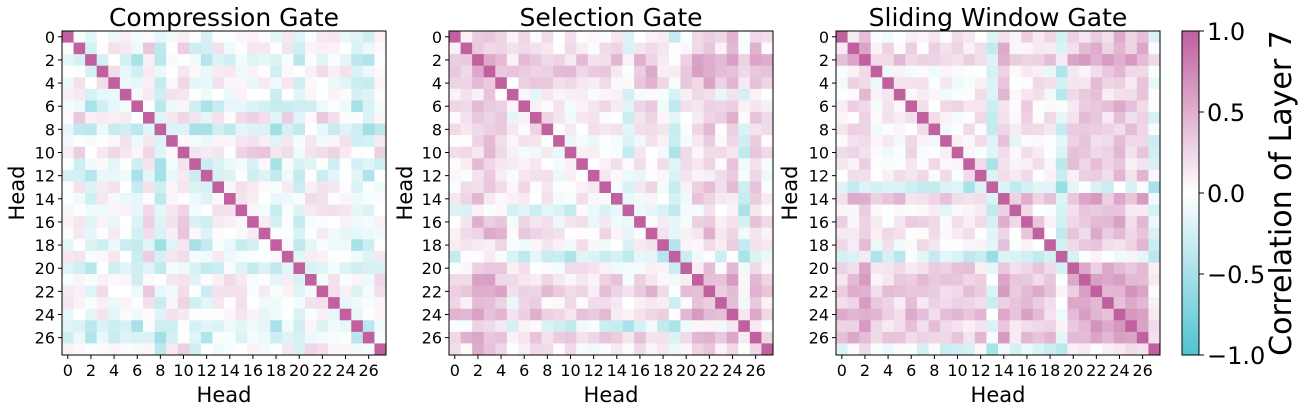 This screenshot has height=413, width=1304. I want to click on y-tick-label: 0, so click(824, 37).